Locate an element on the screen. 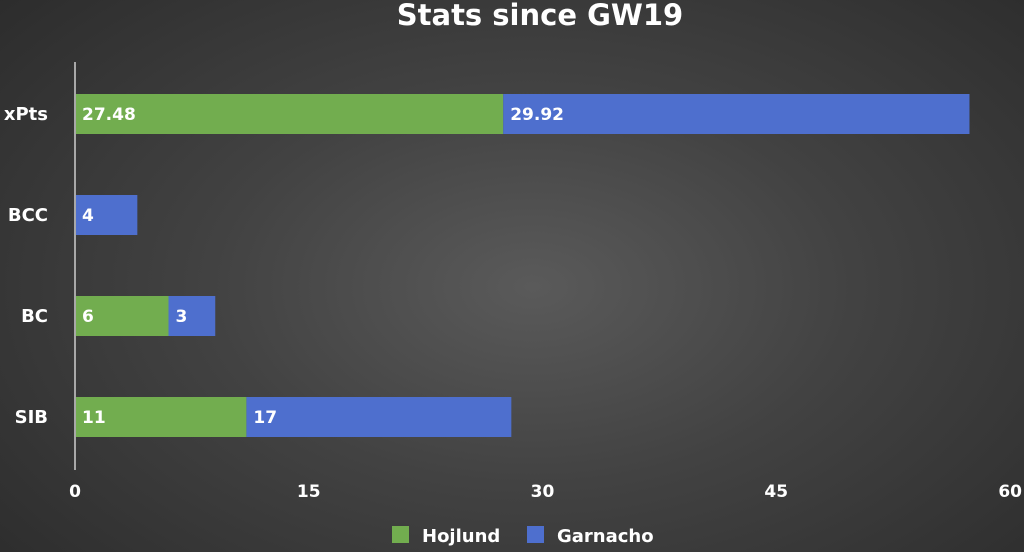 This screenshot has height=552, width=1024. chart-title: Stats since GW19 is located at coordinates (540, 16).